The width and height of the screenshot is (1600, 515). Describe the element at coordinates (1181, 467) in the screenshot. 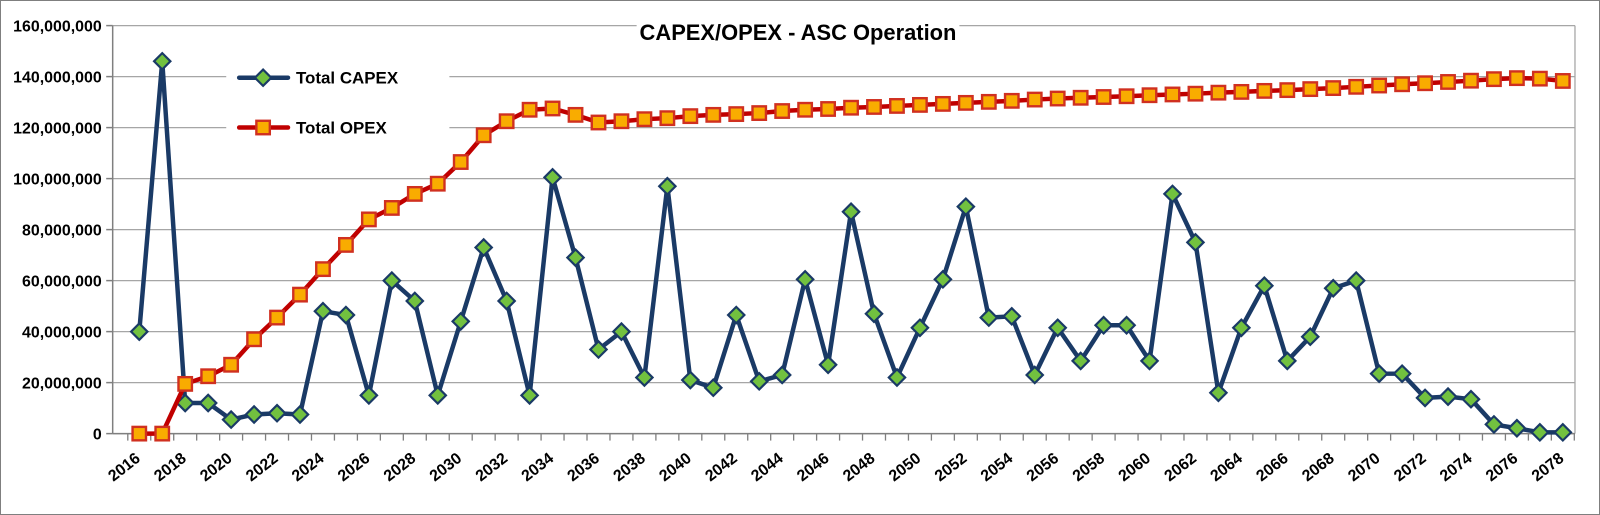

I see `x-tick-label: 2062` at that location.